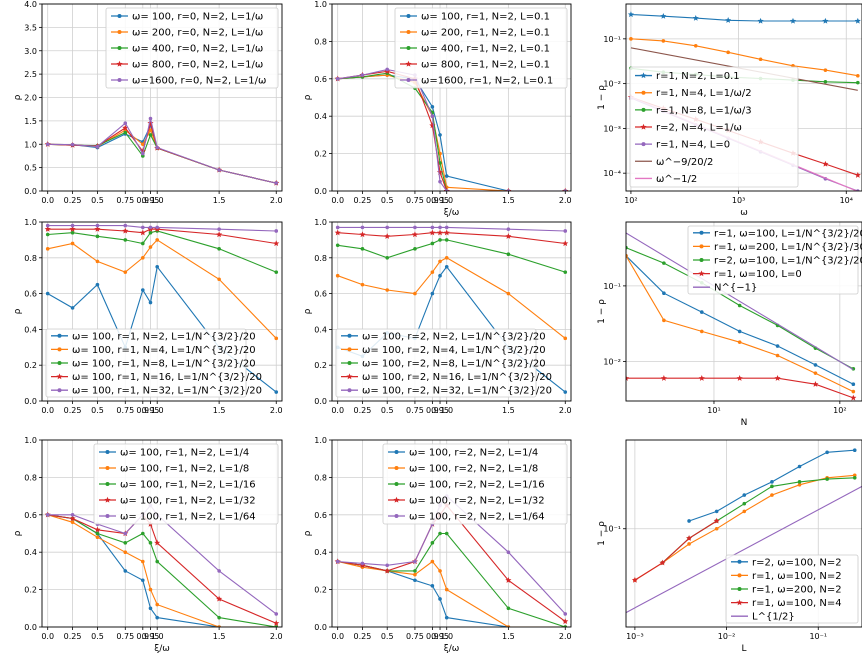 This screenshot has height=658, width=862. I want to click on legend-label: ω= 100, r=2, N=8, L=1/N^{3/2}/20, so click(454, 364).